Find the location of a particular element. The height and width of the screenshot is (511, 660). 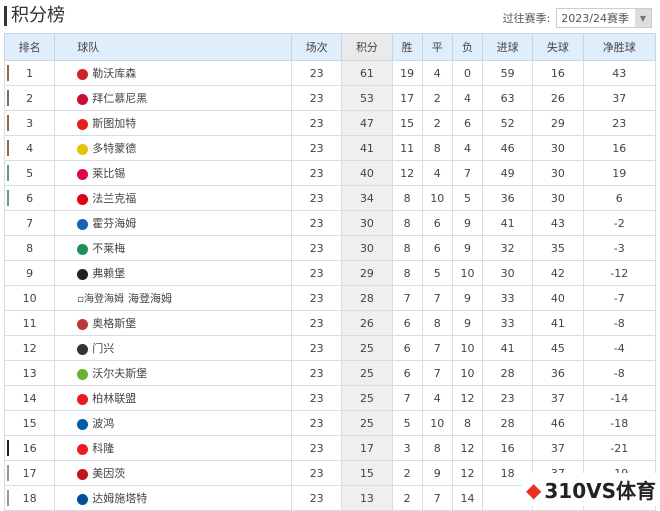

rank-cell: 9 is located at coordinates (29, 273).